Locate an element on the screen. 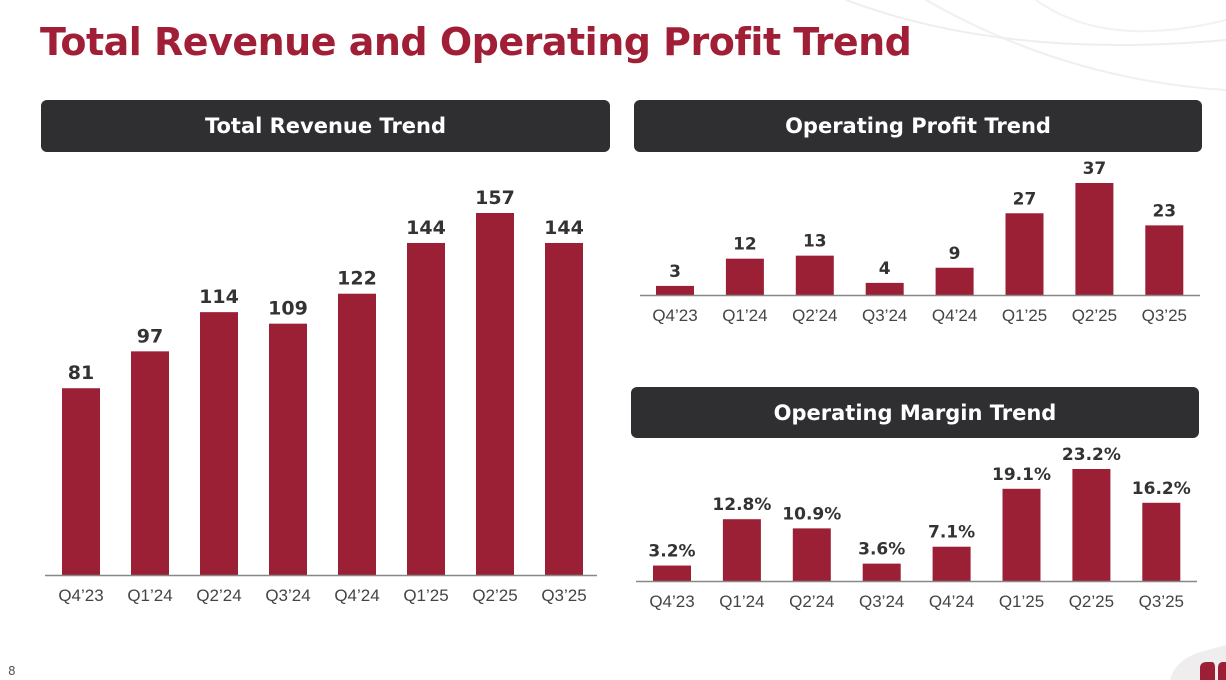 The height and width of the screenshot is (680, 1226). margin-chart-header: Operating Margin Trend is located at coordinates (915, 412).